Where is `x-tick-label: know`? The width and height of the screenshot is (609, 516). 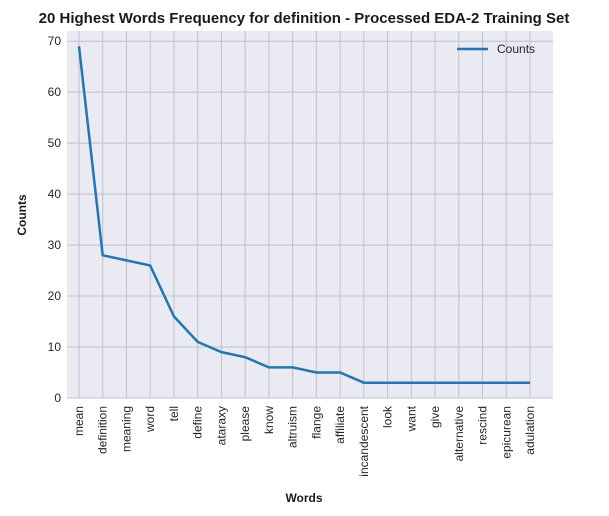
x-tick-label: know is located at coordinates (269, 420).